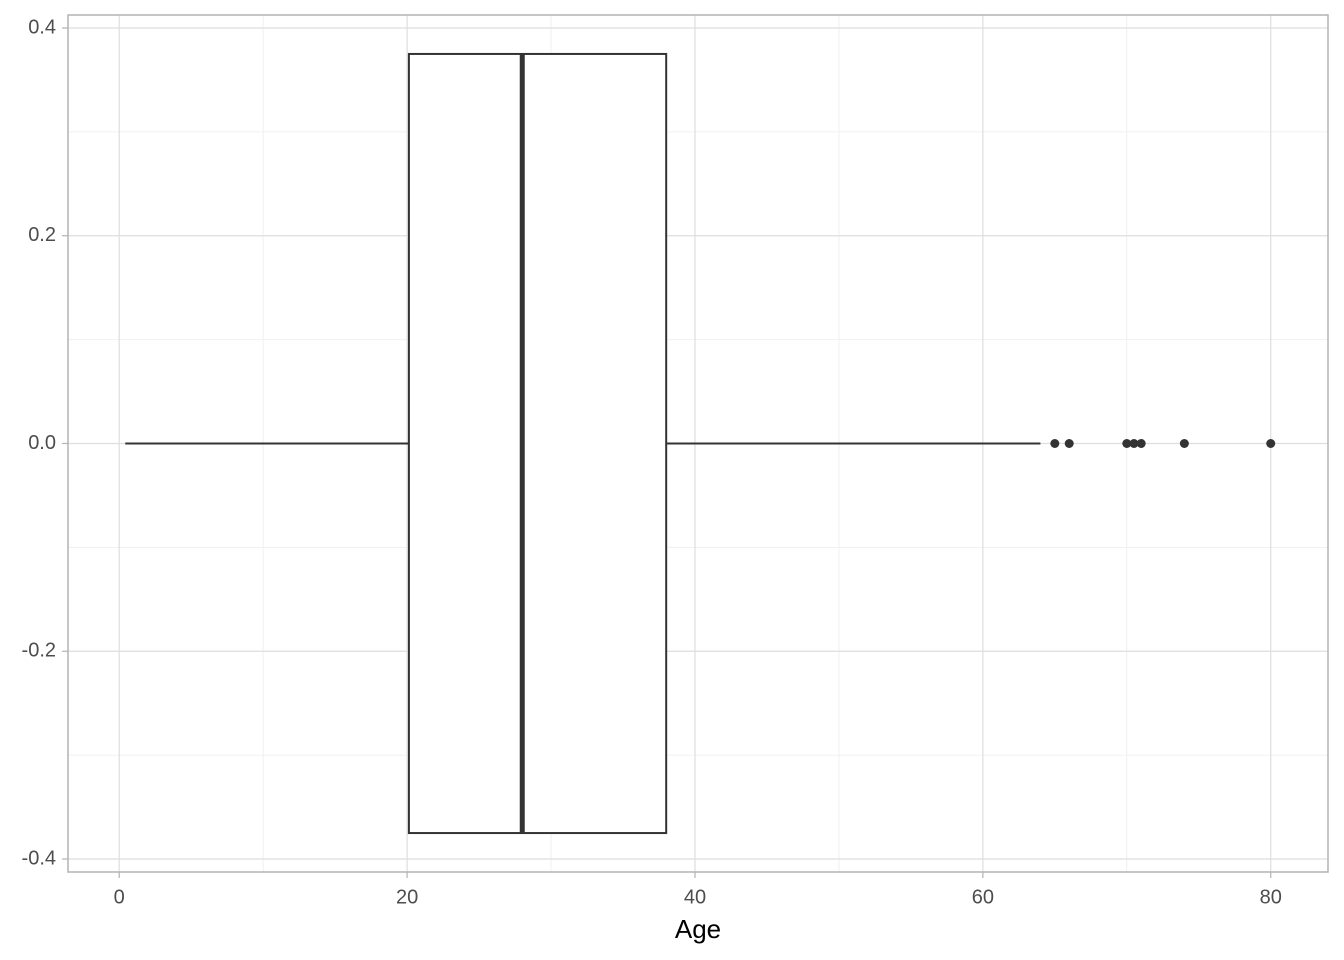 The width and height of the screenshot is (1344, 960). Describe the element at coordinates (695, 897) in the screenshot. I see `x-tick-label: 40` at that location.